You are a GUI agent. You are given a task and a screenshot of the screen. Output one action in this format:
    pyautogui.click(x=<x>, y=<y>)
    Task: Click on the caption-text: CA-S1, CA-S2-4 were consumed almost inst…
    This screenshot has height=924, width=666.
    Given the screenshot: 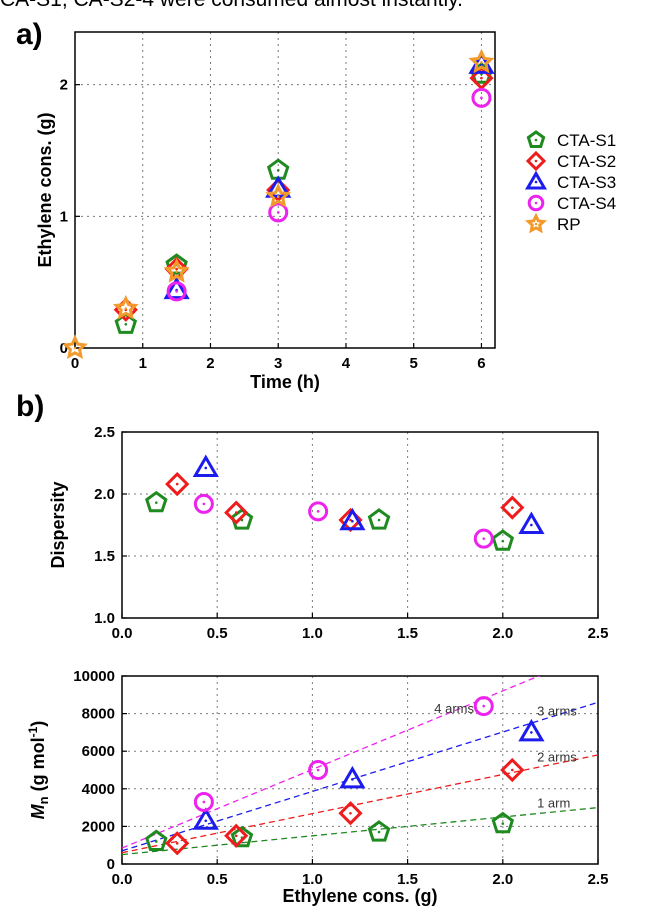 What is the action you would take?
    pyautogui.click(x=231, y=5)
    